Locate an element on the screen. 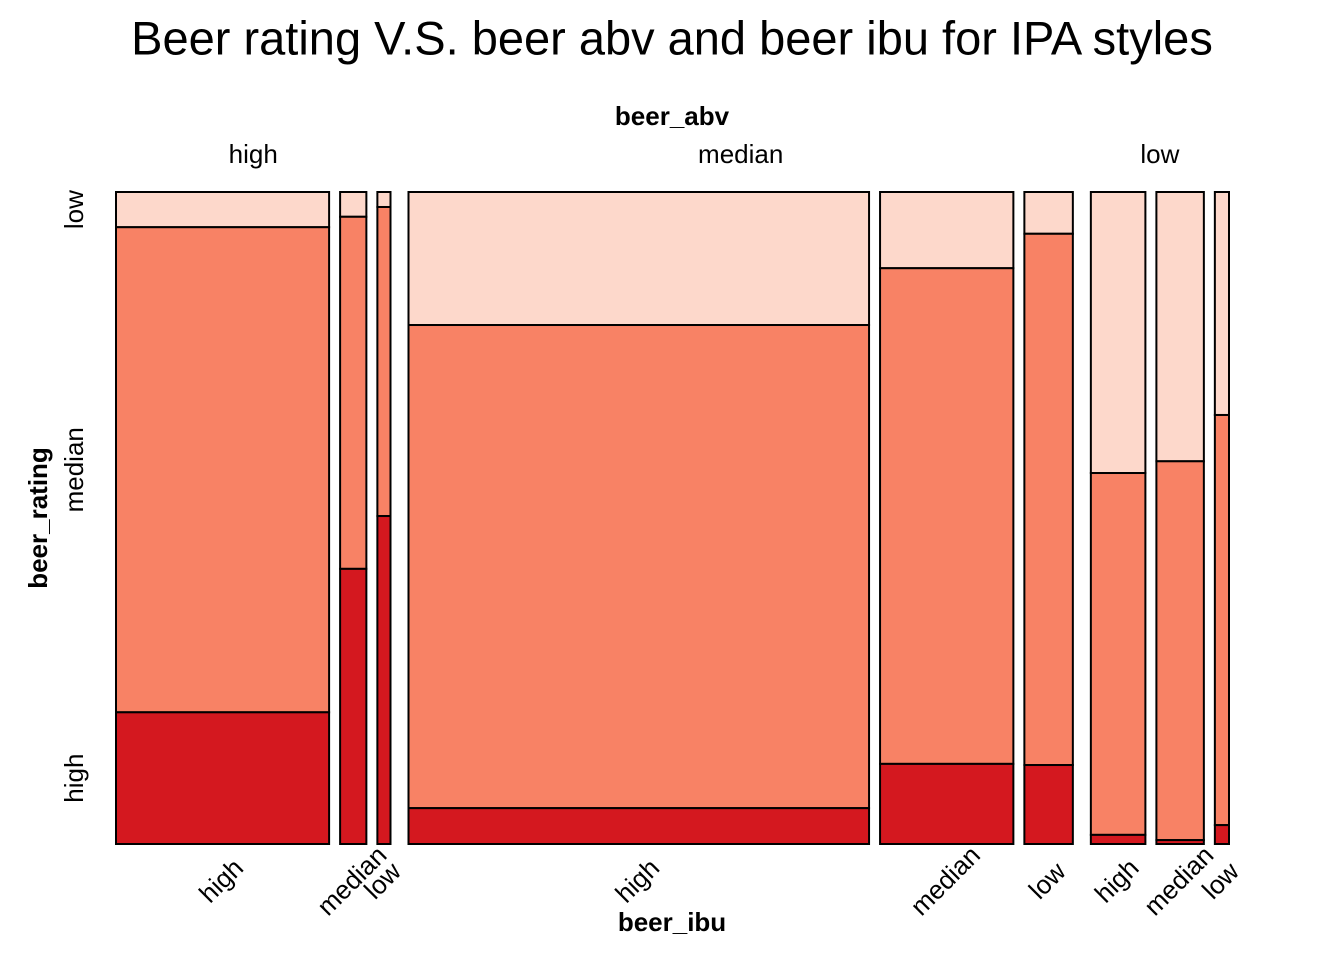 Image resolution: width=1344 pixels, height=960 pixels. x2-axis-title: beer_ibu is located at coordinates (672, 922).